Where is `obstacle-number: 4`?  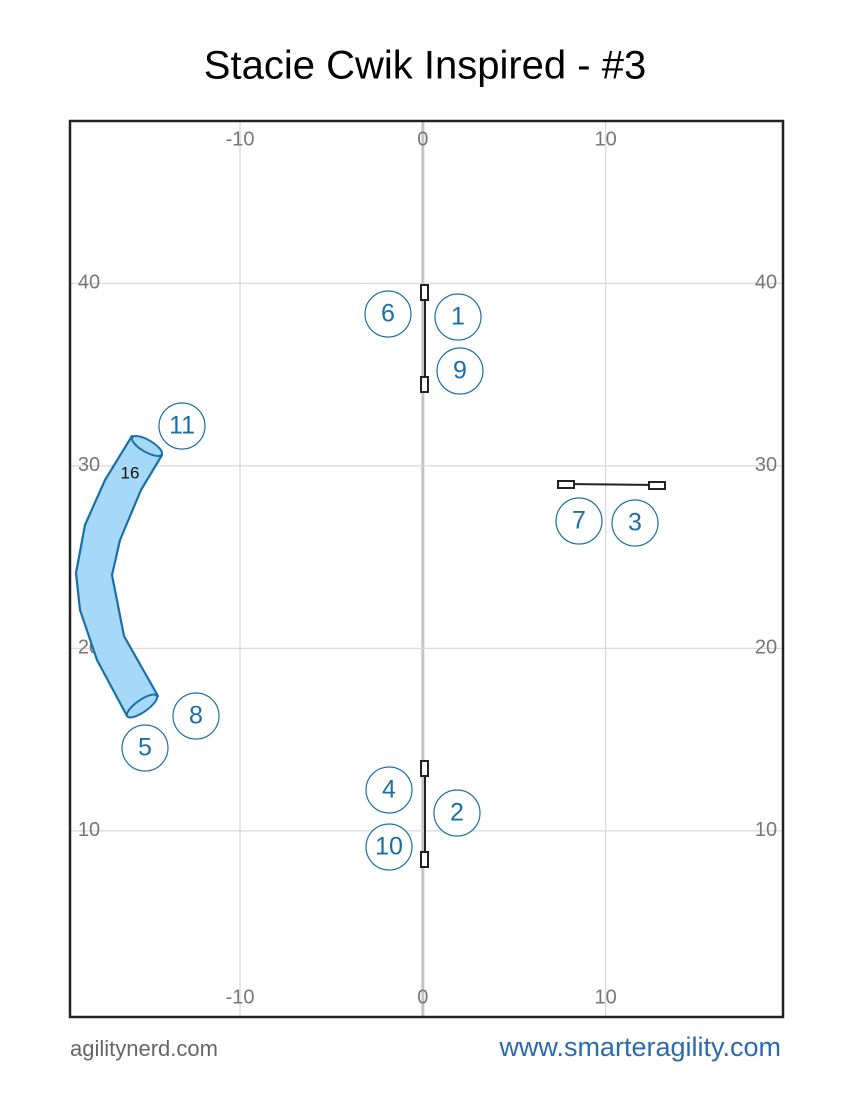 obstacle-number: 4 is located at coordinates (389, 790).